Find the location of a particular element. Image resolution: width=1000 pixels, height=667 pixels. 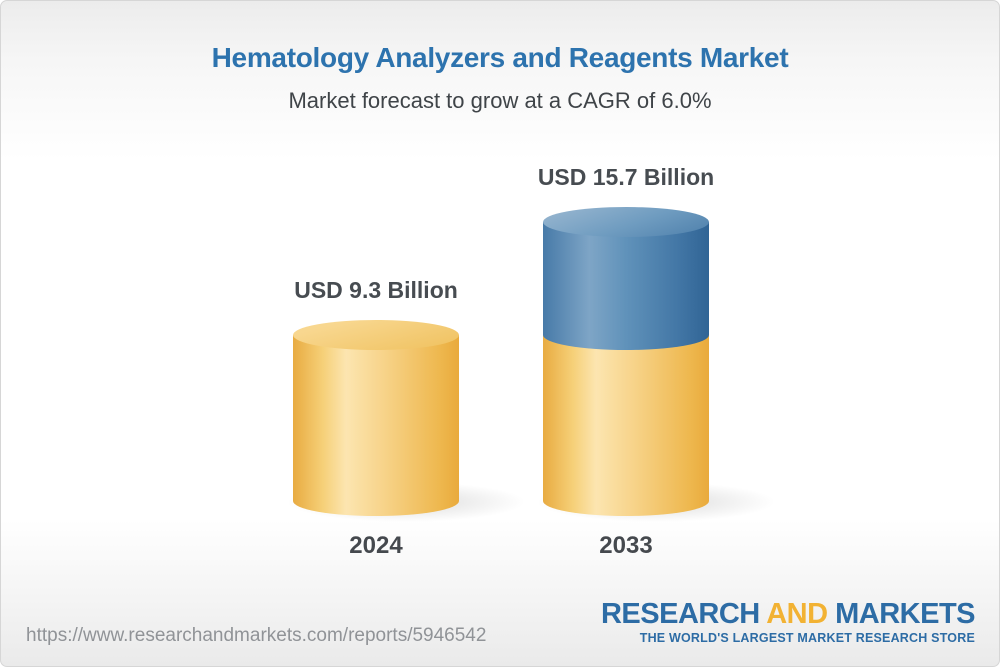

logo-wordmark: RESEARCH AND MARKETS is located at coordinates (788, 614).